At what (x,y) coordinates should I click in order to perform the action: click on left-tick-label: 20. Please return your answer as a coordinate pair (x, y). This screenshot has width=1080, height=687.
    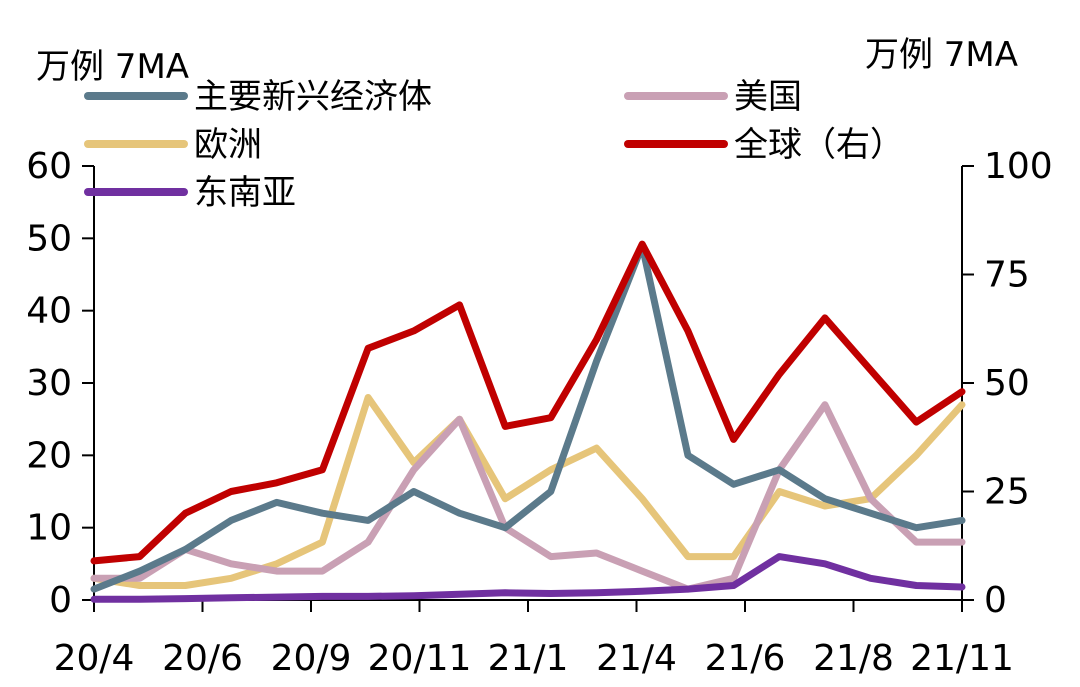
    Looking at the image, I should click on (49, 455).